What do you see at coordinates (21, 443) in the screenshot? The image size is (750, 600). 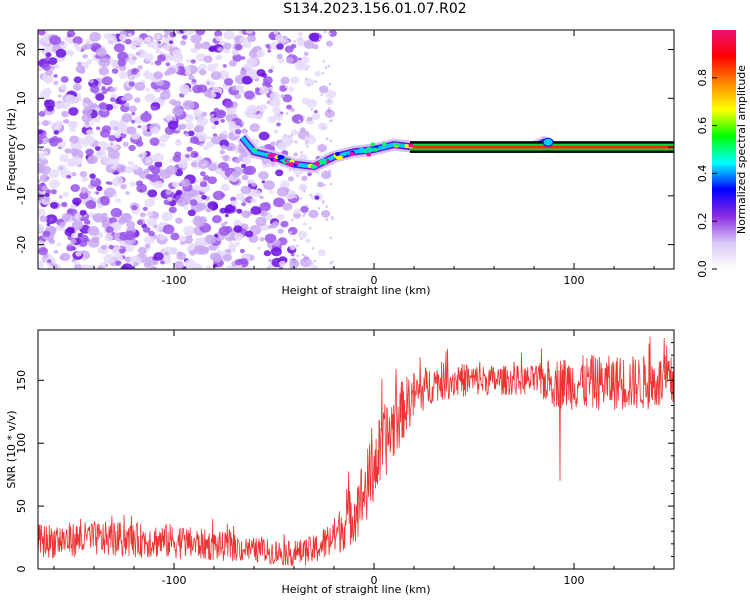 I see `bottom-y-tick-label: 100` at bounding box center [21, 443].